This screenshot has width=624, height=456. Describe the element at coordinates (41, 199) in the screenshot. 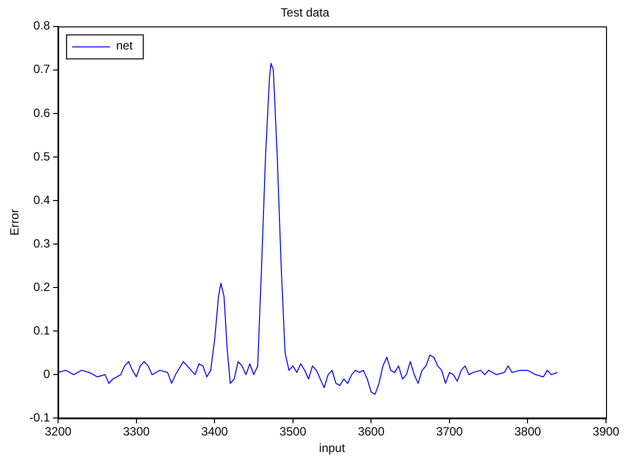

I see `y-tick-label: 0.4` at that location.